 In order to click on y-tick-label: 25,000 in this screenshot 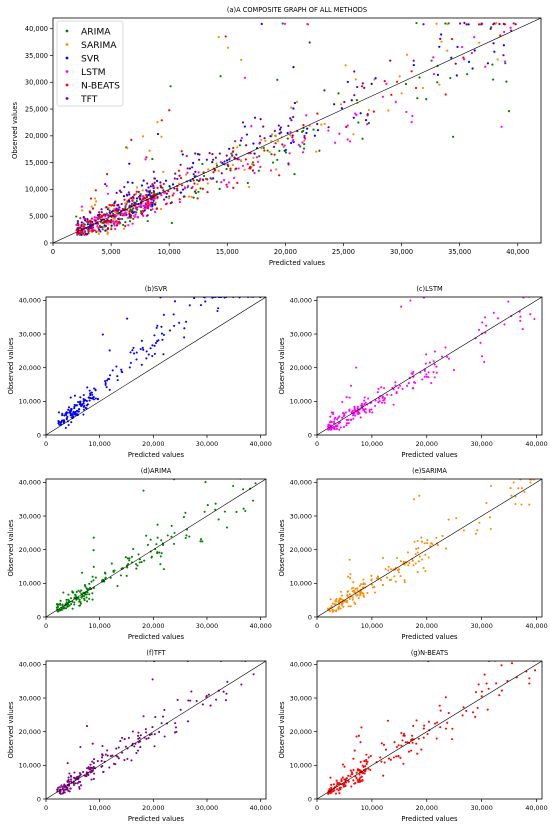, I will do `click(36, 109)`.